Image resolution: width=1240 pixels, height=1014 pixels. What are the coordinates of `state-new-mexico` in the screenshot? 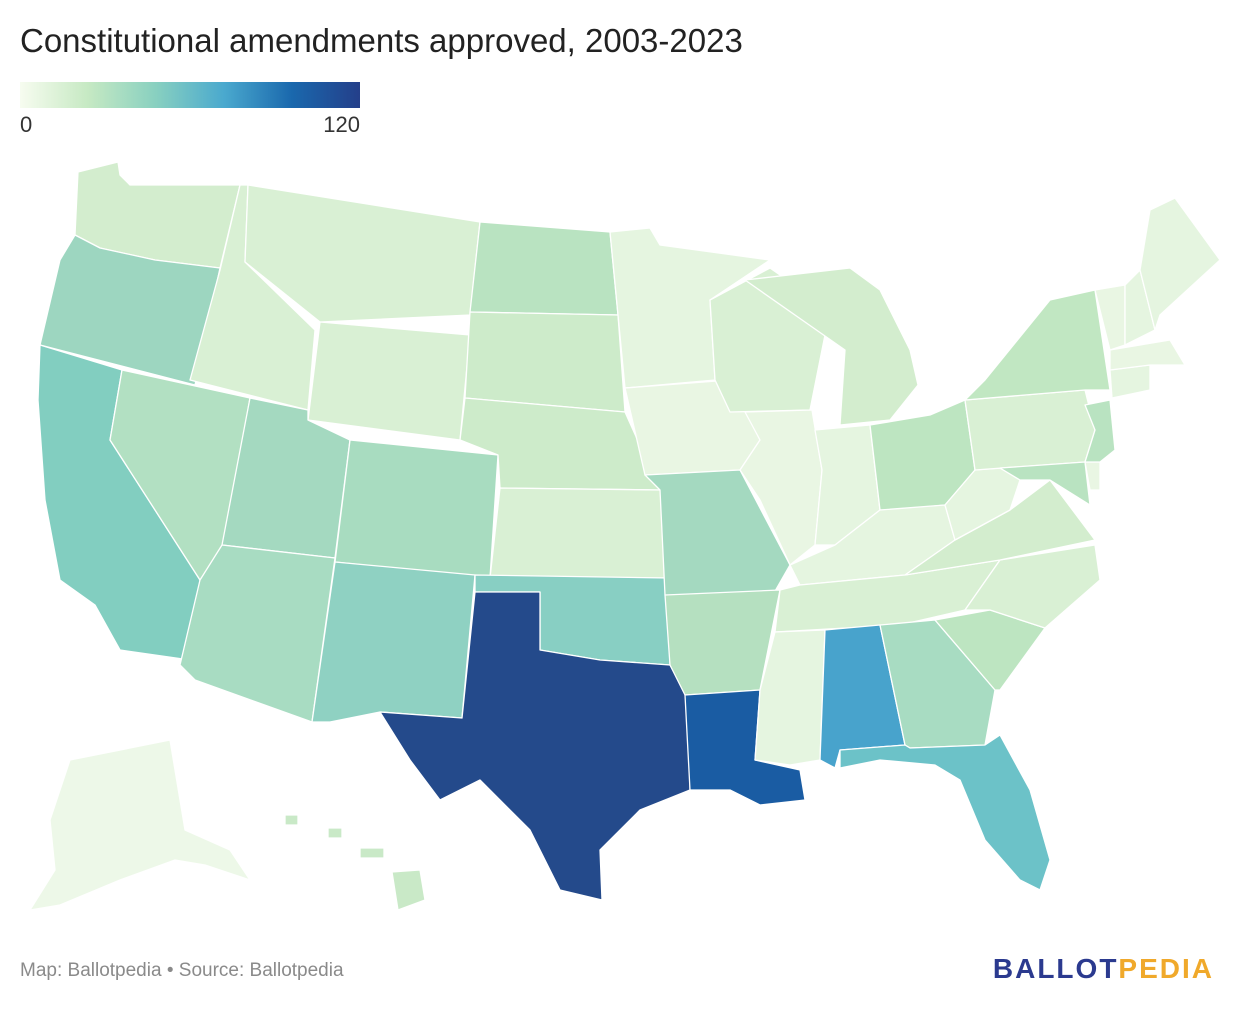 It's located at (393, 642).